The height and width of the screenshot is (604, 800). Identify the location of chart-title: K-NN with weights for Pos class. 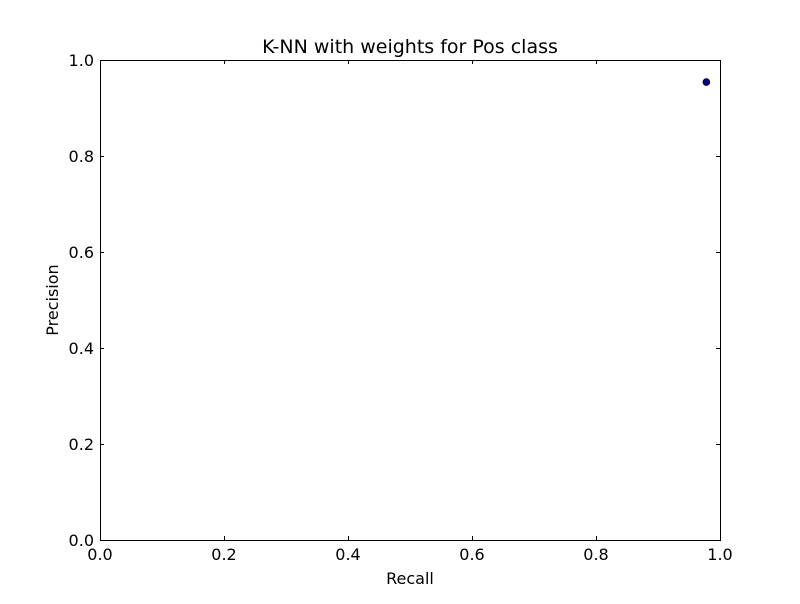
(410, 47).